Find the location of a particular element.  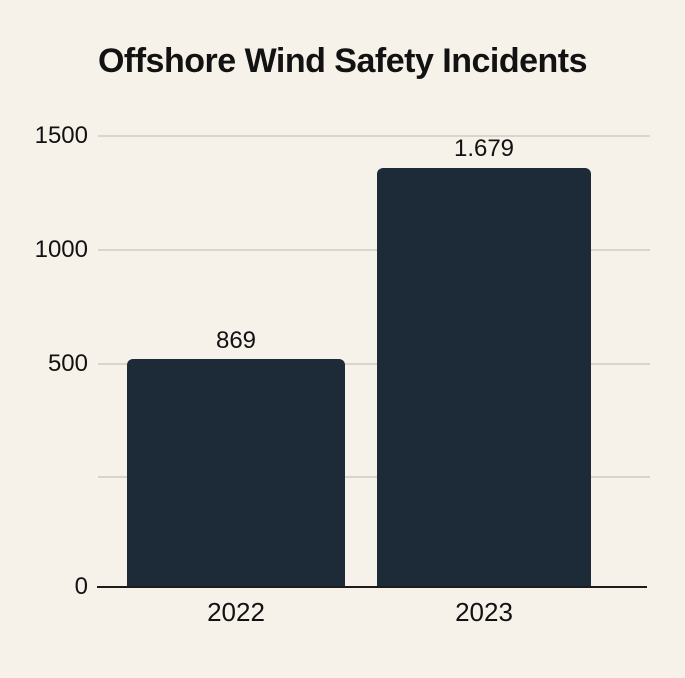

x-axis-line is located at coordinates (372, 587).